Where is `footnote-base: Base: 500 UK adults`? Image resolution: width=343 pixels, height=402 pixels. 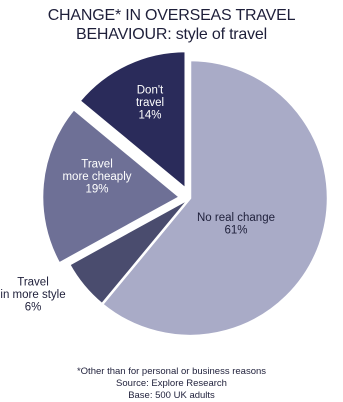 footnote-base: Base: 500 UK adults is located at coordinates (171, 395).